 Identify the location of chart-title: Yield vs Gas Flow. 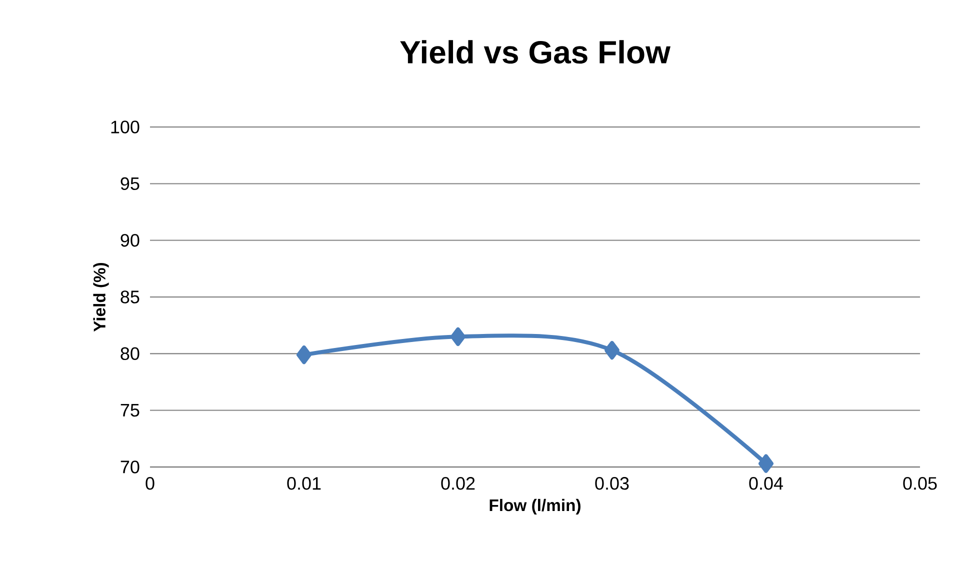
(535, 52).